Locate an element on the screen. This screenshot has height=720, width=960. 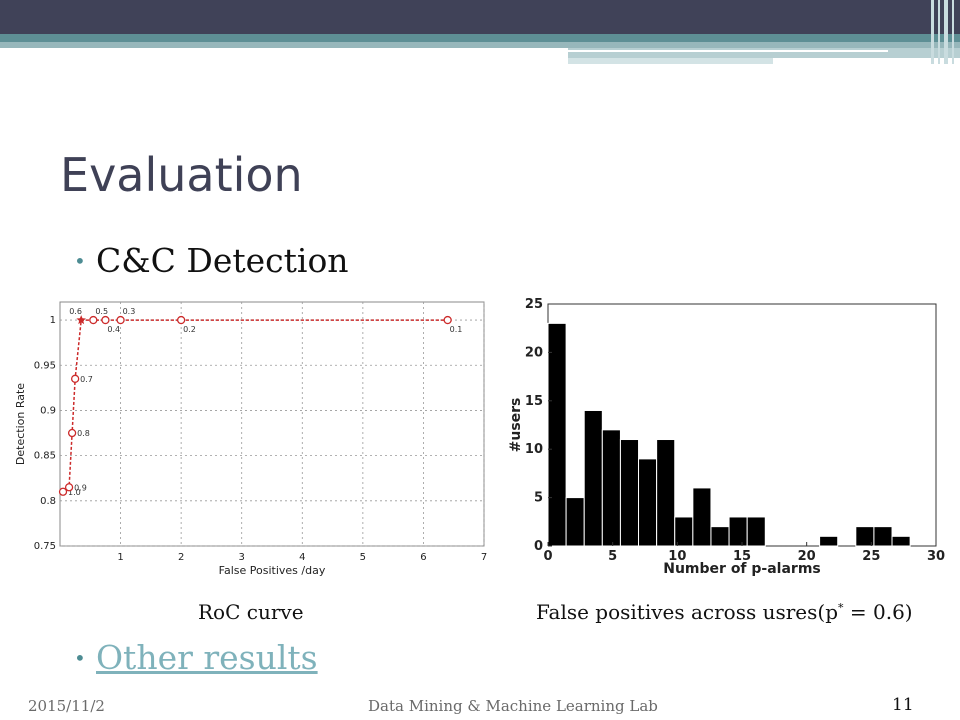
roc-x-tick-label: 5 is located at coordinates (363, 557).